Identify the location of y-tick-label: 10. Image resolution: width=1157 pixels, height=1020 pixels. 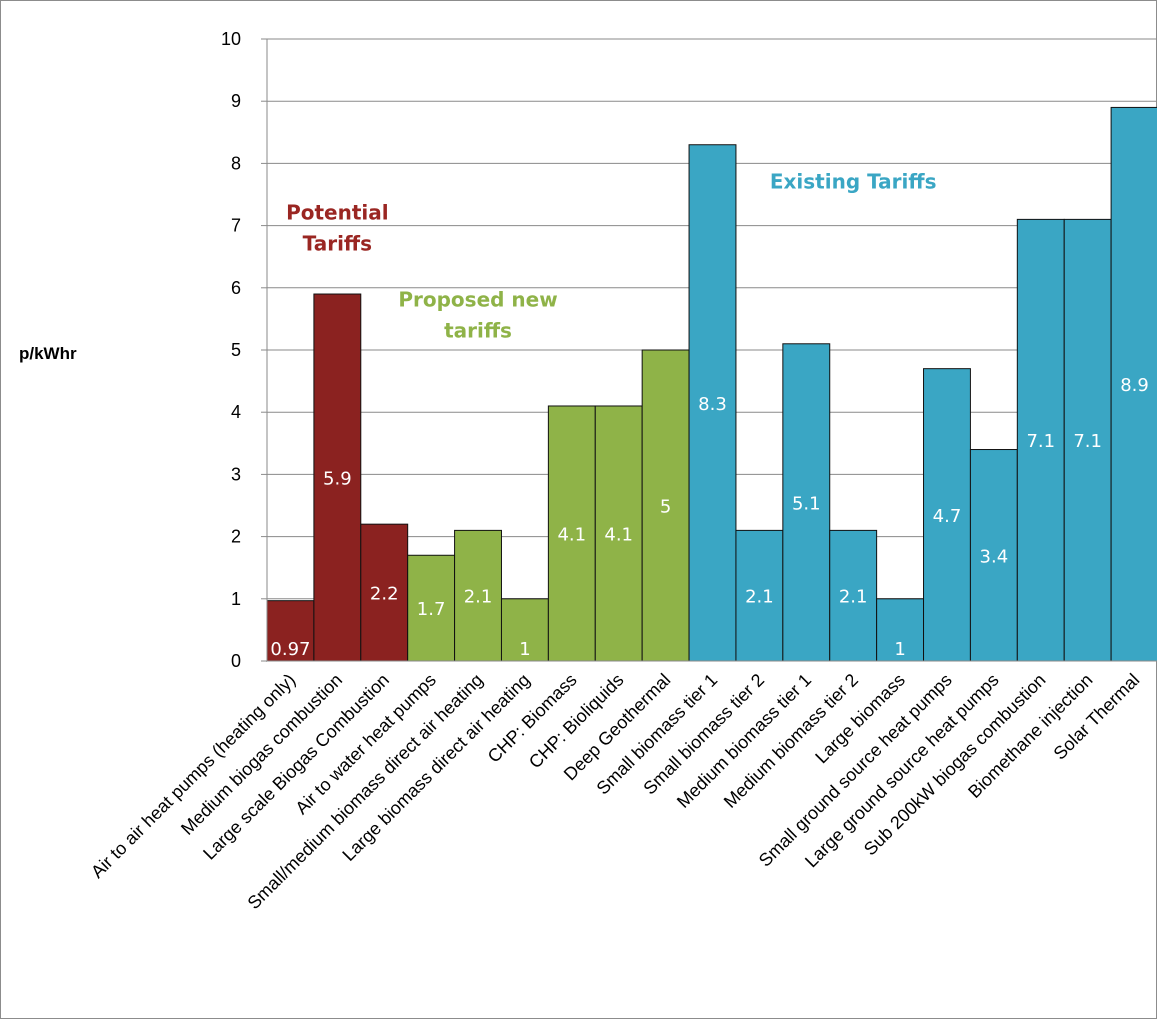
(231, 39).